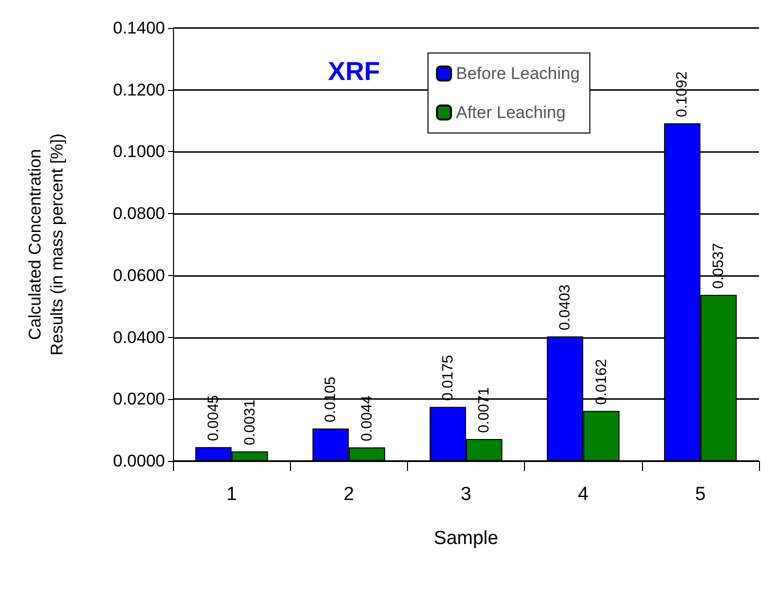  Describe the element at coordinates (511, 112) in the screenshot. I see `legend-label: After Leaching` at that location.